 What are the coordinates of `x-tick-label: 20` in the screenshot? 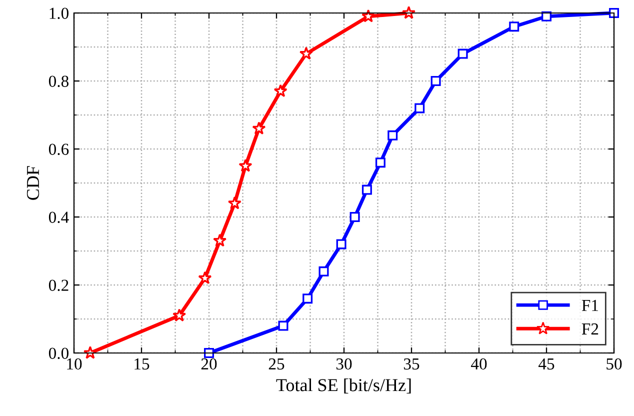 It's located at (209, 364).